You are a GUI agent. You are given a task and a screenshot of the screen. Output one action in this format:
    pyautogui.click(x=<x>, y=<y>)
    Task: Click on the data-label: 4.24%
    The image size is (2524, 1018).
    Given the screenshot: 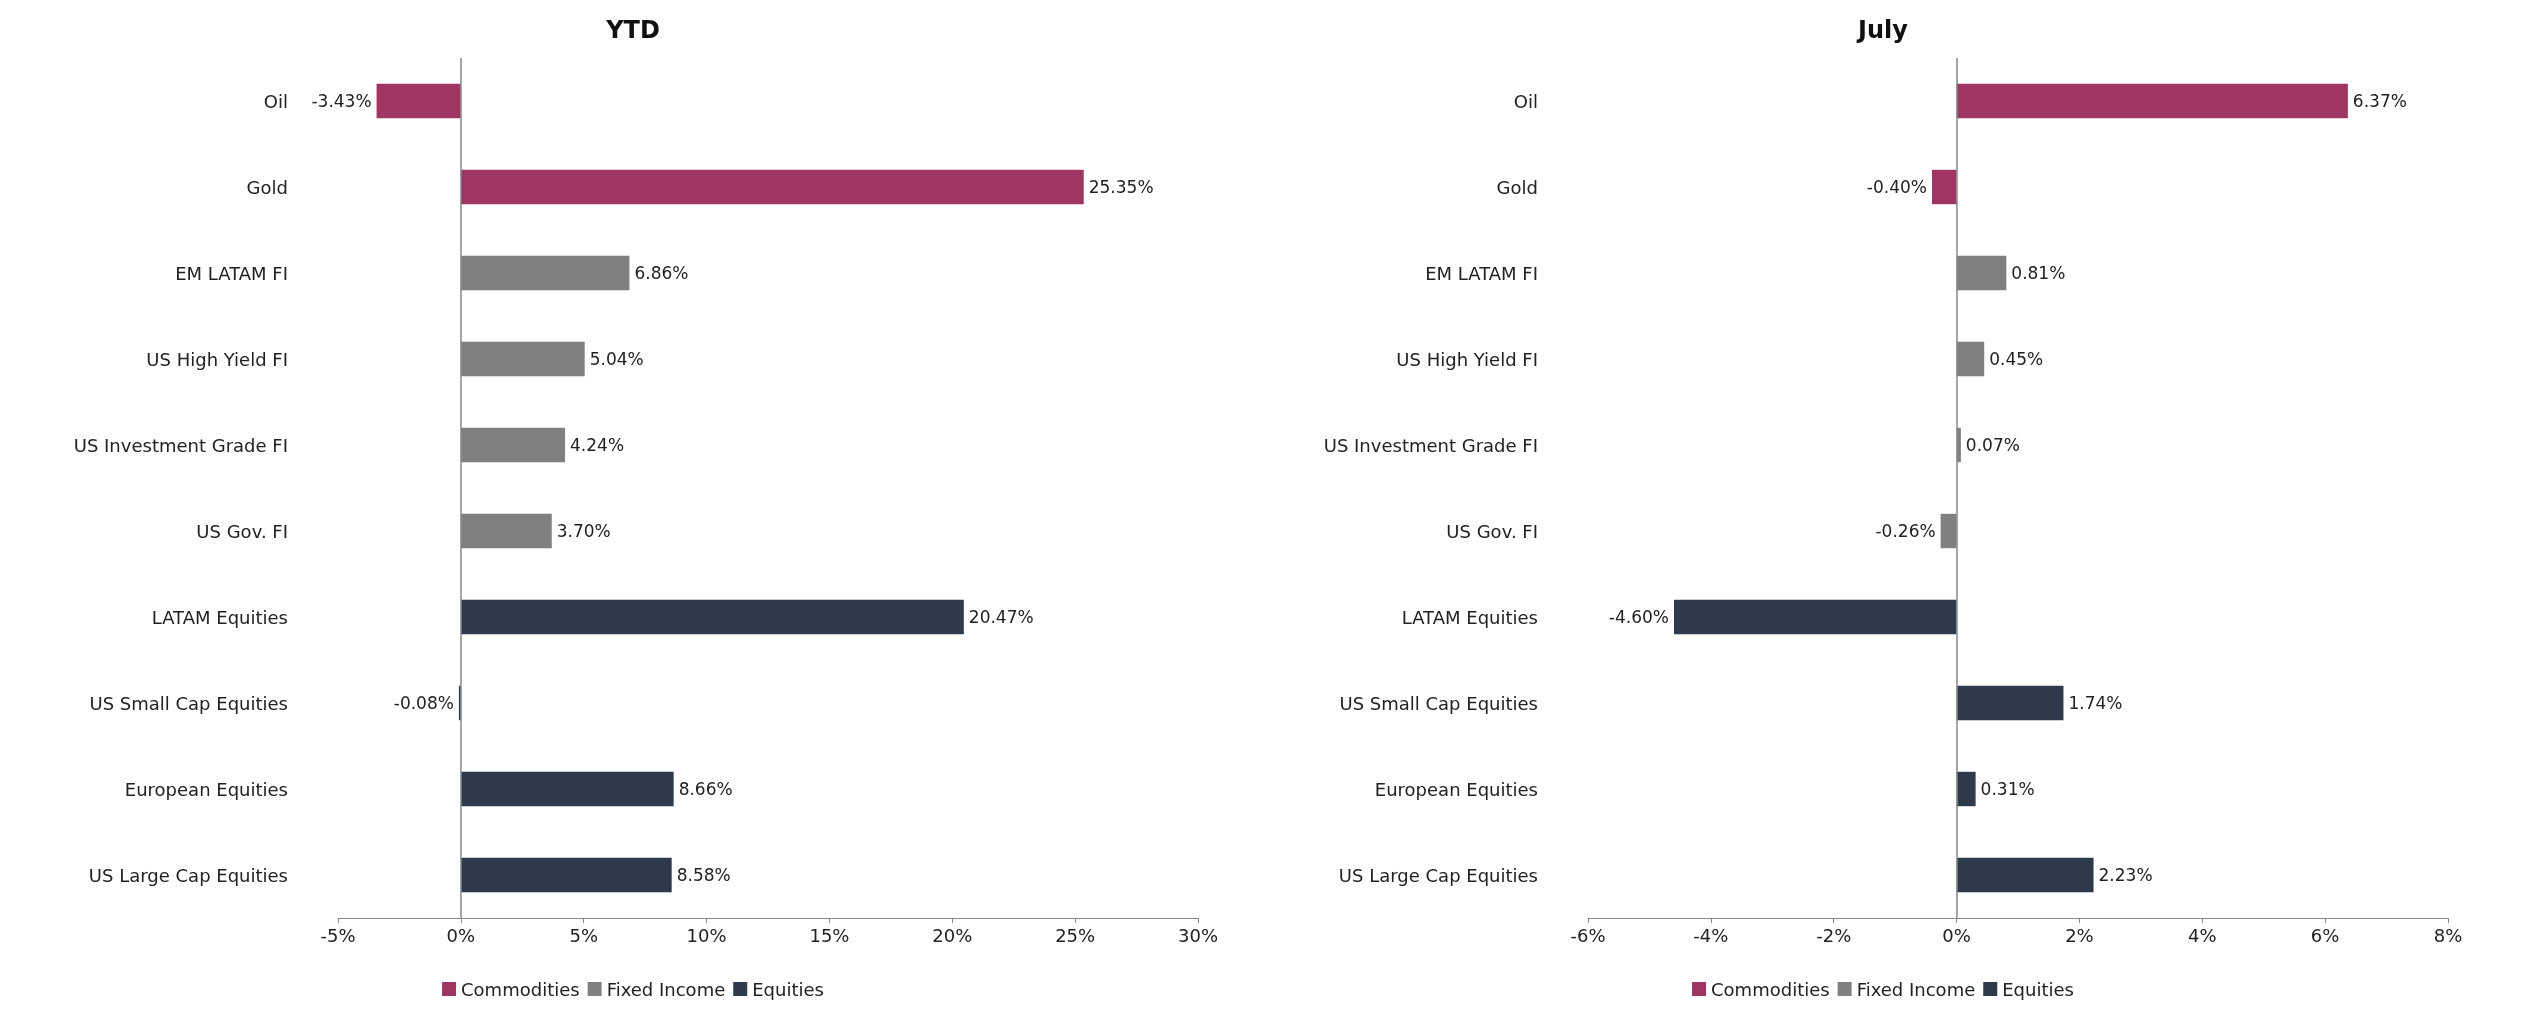 What is the action you would take?
    pyautogui.click(x=597, y=445)
    